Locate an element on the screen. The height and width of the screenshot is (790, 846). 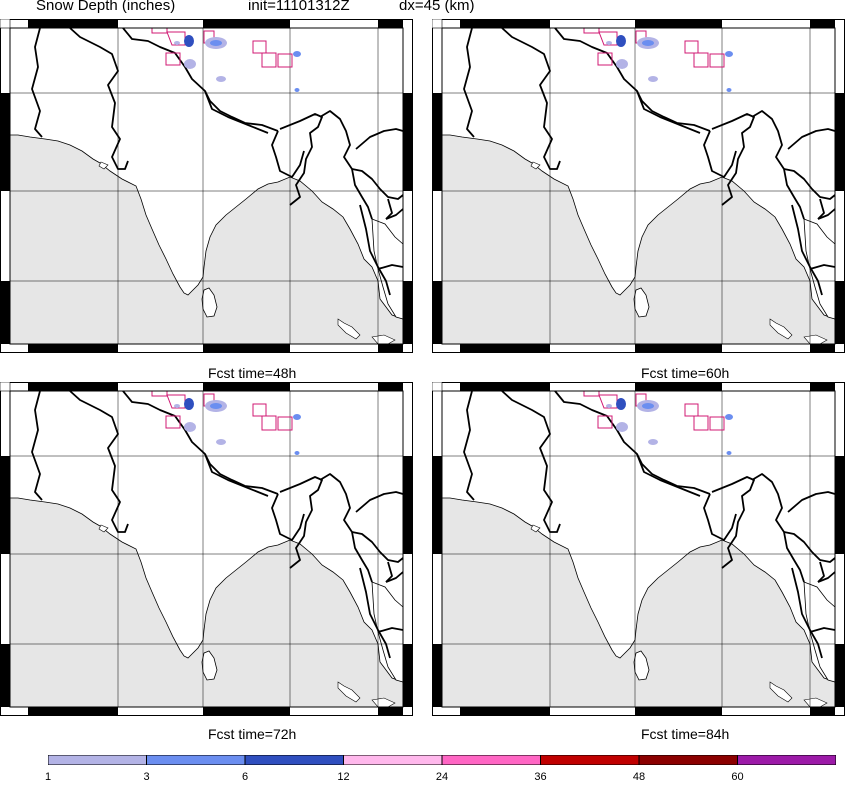
colorbar-tick-label: 48 is located at coordinates (639, 777).